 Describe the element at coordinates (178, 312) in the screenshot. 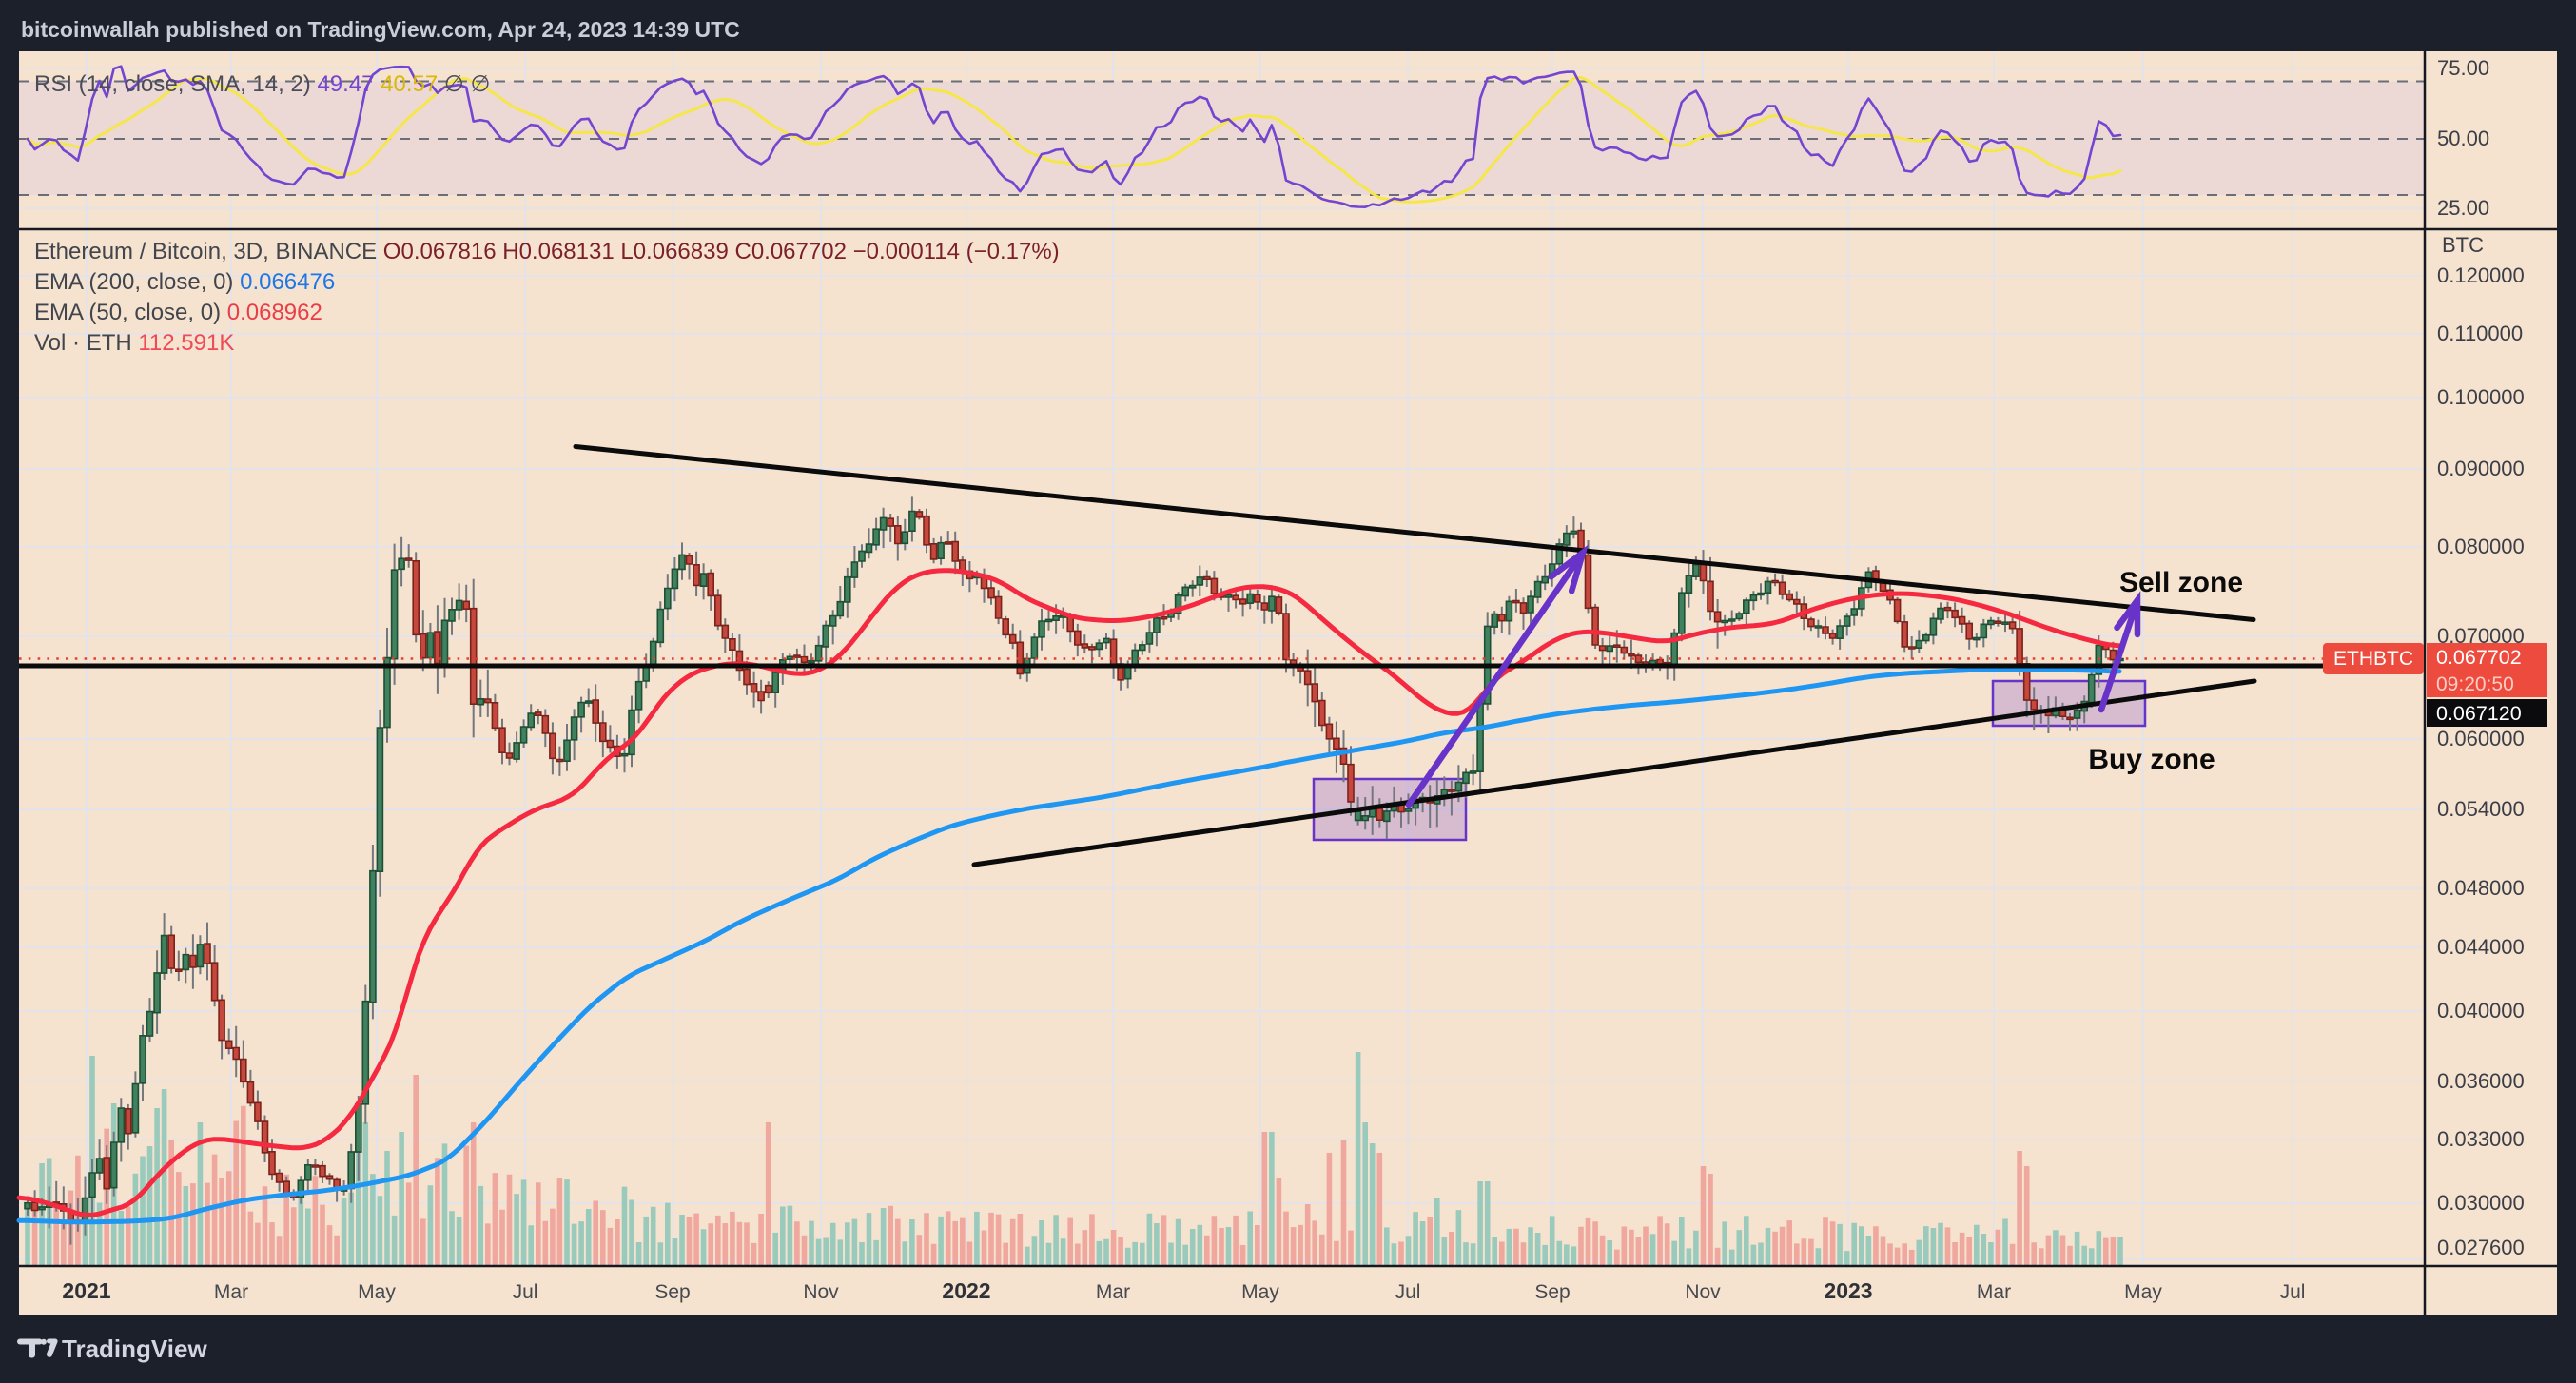

I see `svg-text: EMA (50, close, 0) 0.068962` at that location.